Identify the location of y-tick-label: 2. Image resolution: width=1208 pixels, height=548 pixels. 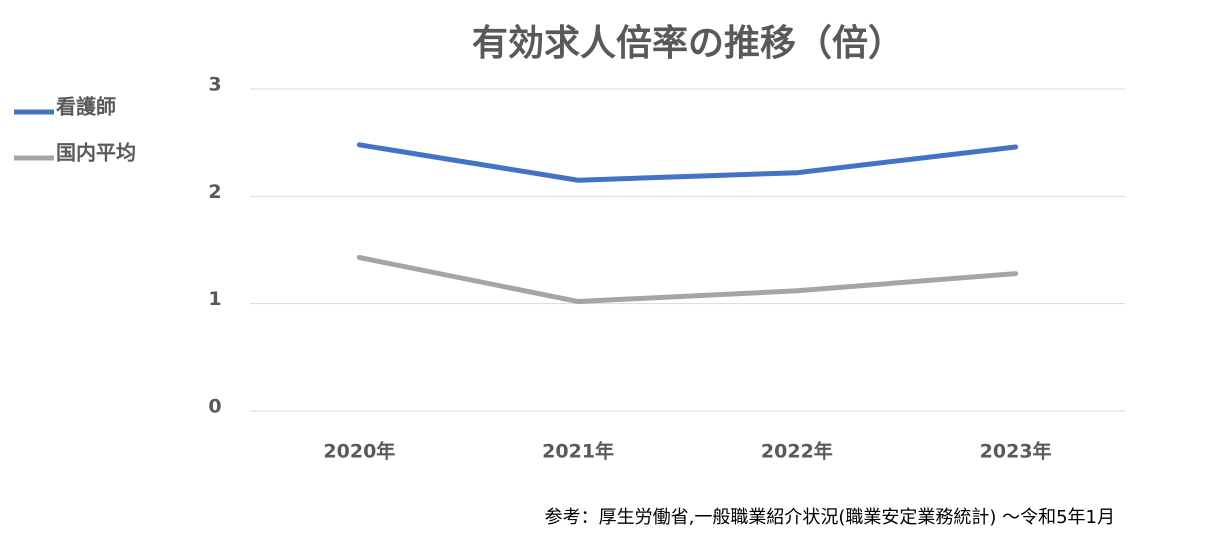
(214, 192).